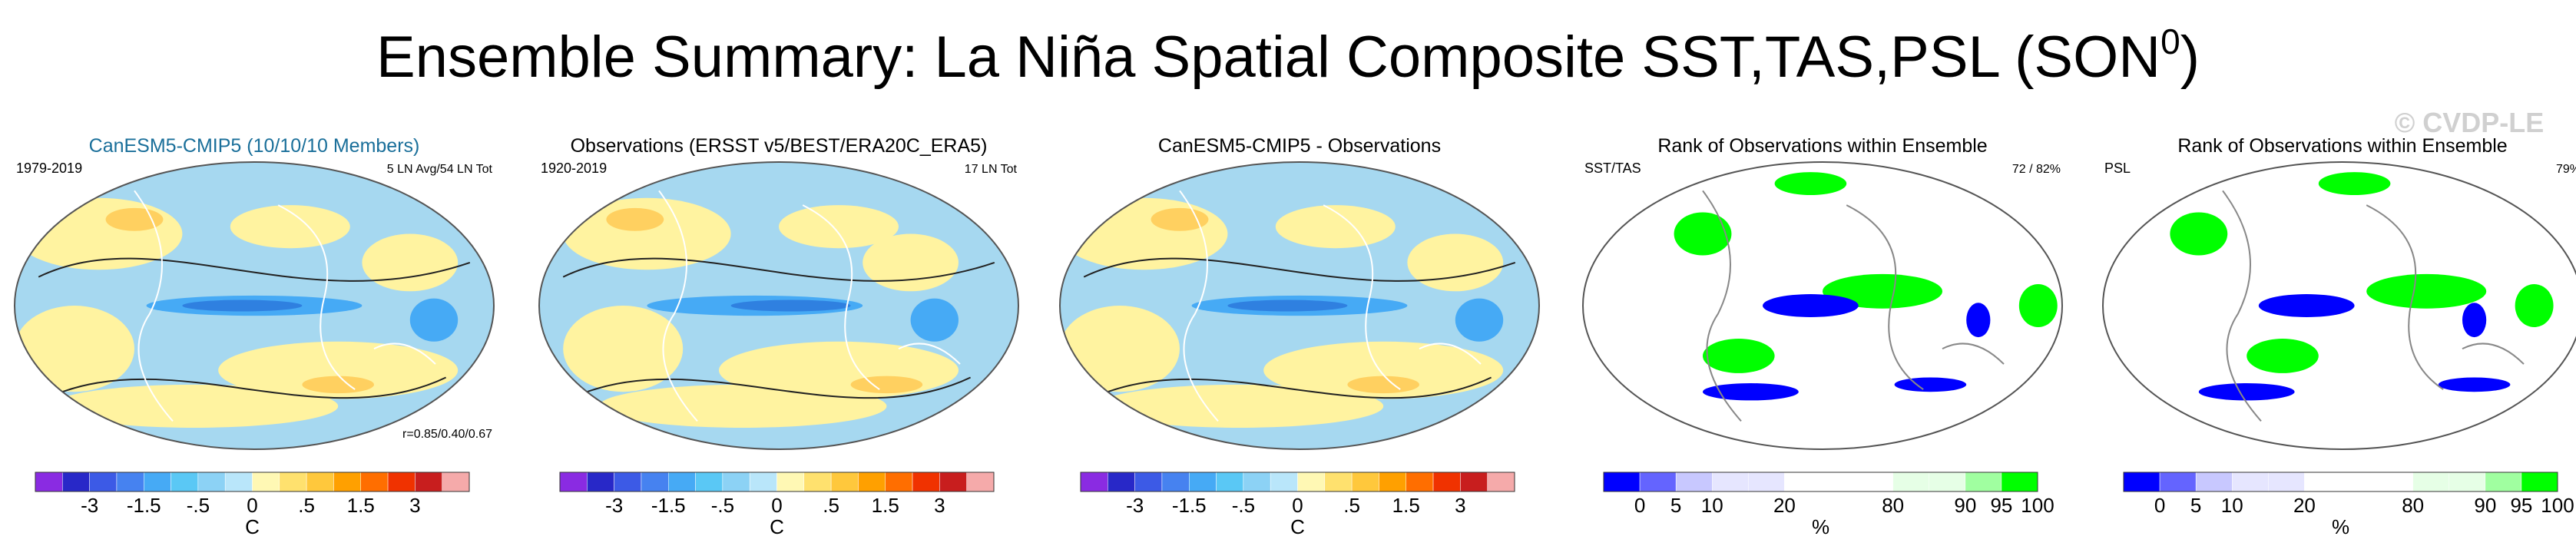 The width and height of the screenshot is (2576, 556). Describe the element at coordinates (1460, 505) in the screenshot. I see `colorbar-label: 3` at that location.